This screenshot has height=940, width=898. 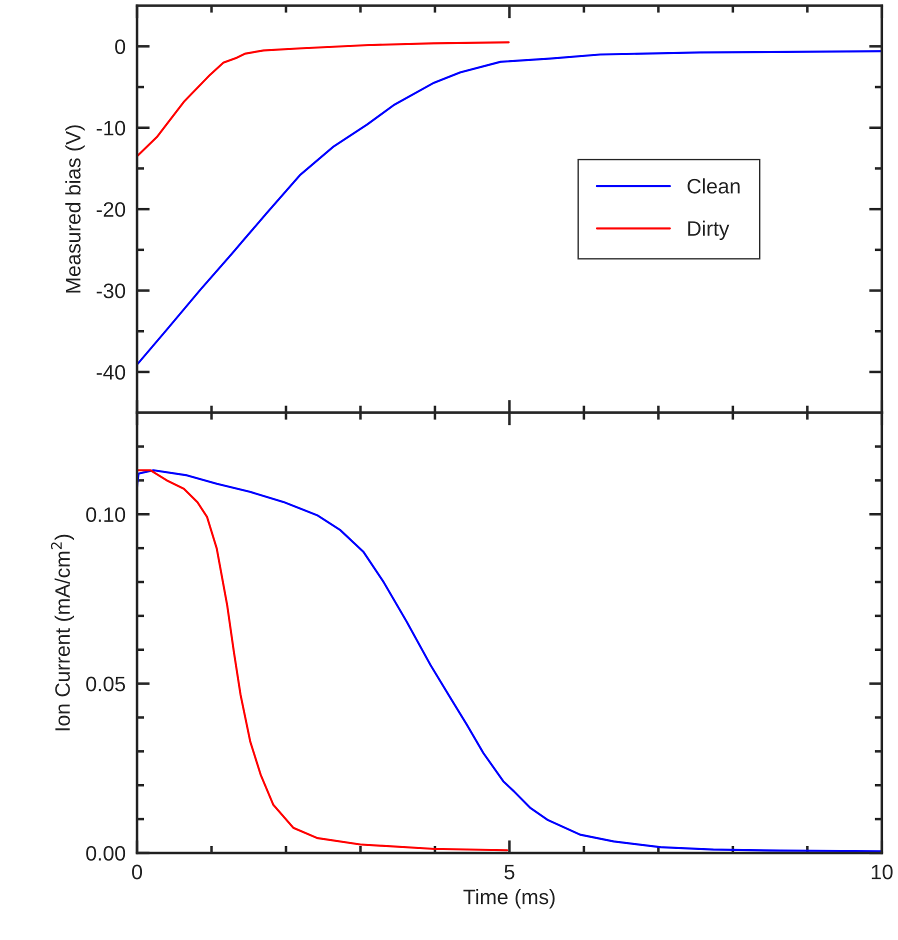 What do you see at coordinates (111, 291) in the screenshot?
I see `y-tick-label: -30` at bounding box center [111, 291].